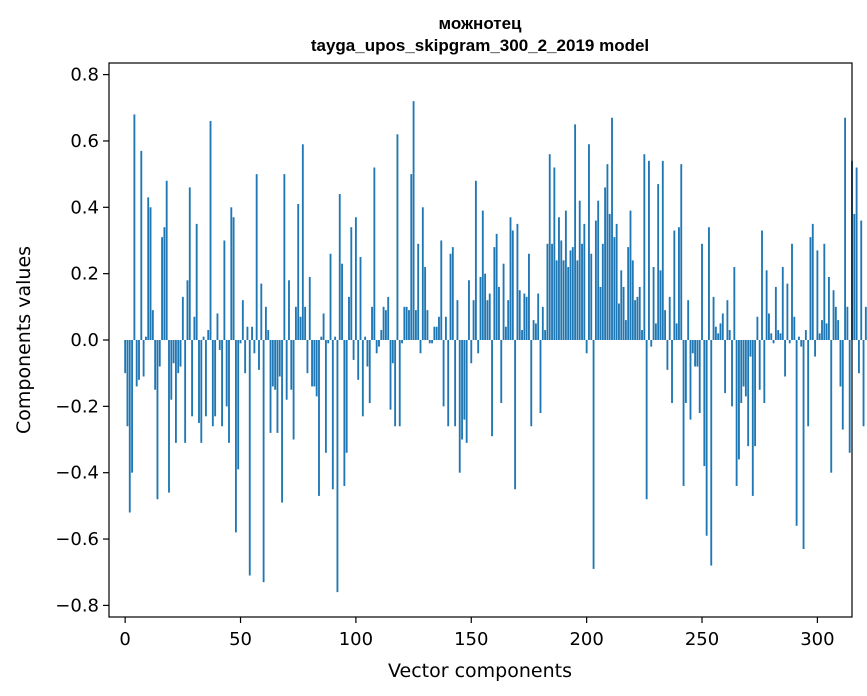 The image size is (867, 696). What do you see at coordinates (77, 605) in the screenshot?
I see `y-tick-label: −0.8` at bounding box center [77, 605].